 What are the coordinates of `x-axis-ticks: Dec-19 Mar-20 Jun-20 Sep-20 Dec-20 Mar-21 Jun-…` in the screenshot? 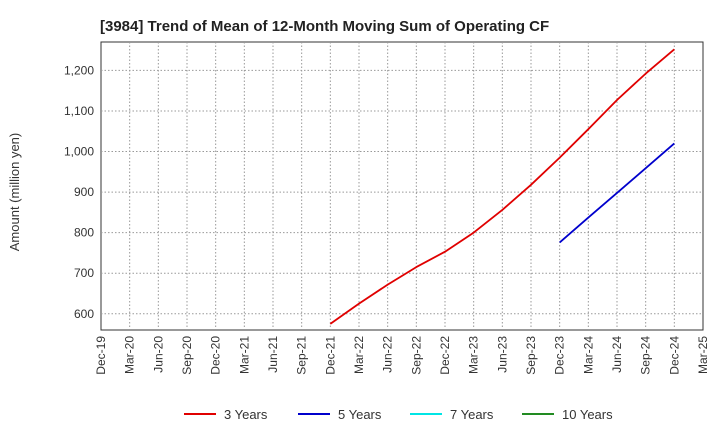 It's located at (402, 355).